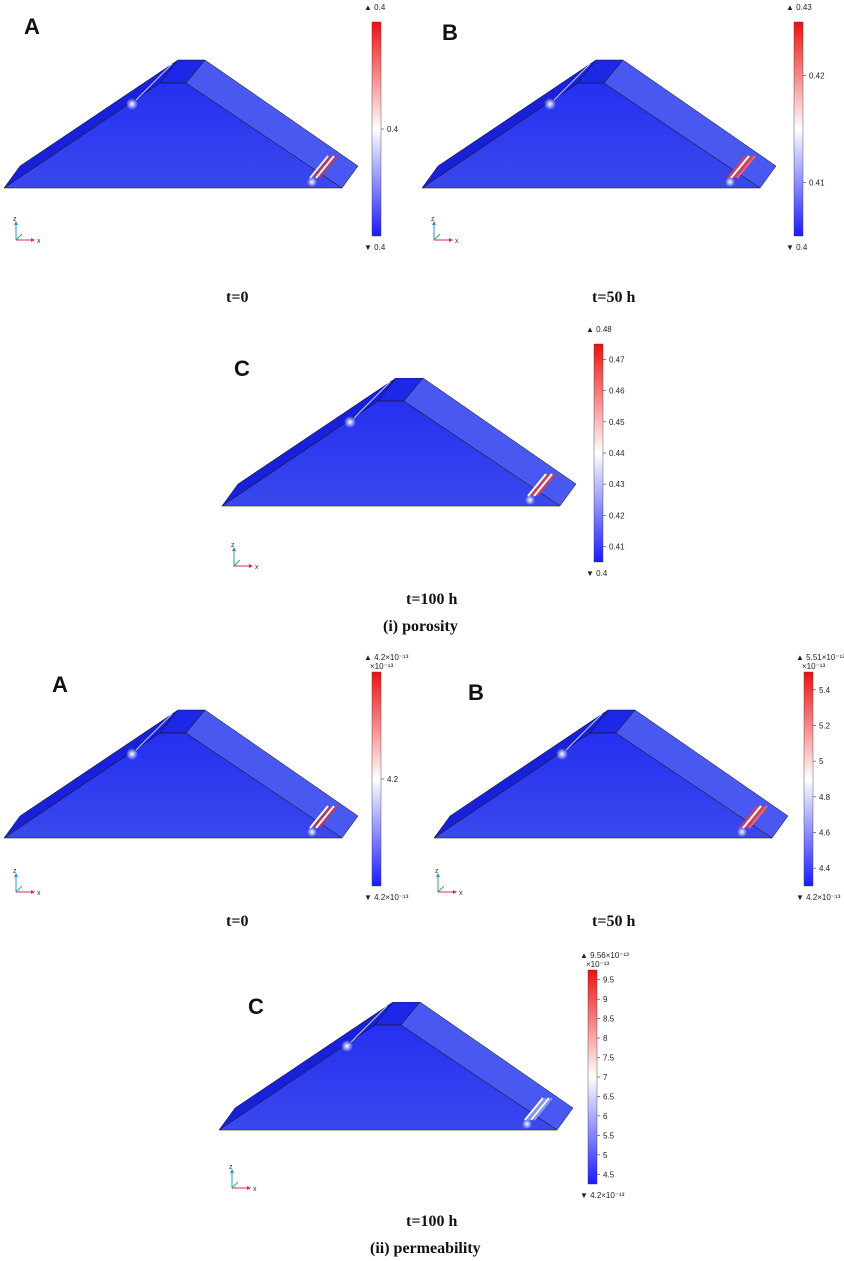 The width and height of the screenshot is (844, 1261). What do you see at coordinates (825, 690) in the screenshot?
I see `colorbar-tick-label: 5.4` at bounding box center [825, 690].